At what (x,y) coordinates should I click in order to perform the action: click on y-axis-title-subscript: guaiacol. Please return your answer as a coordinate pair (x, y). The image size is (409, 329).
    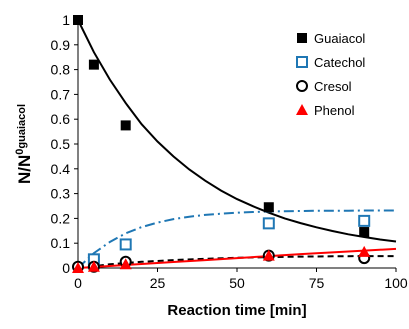
    Looking at the image, I should click on (22, 126).